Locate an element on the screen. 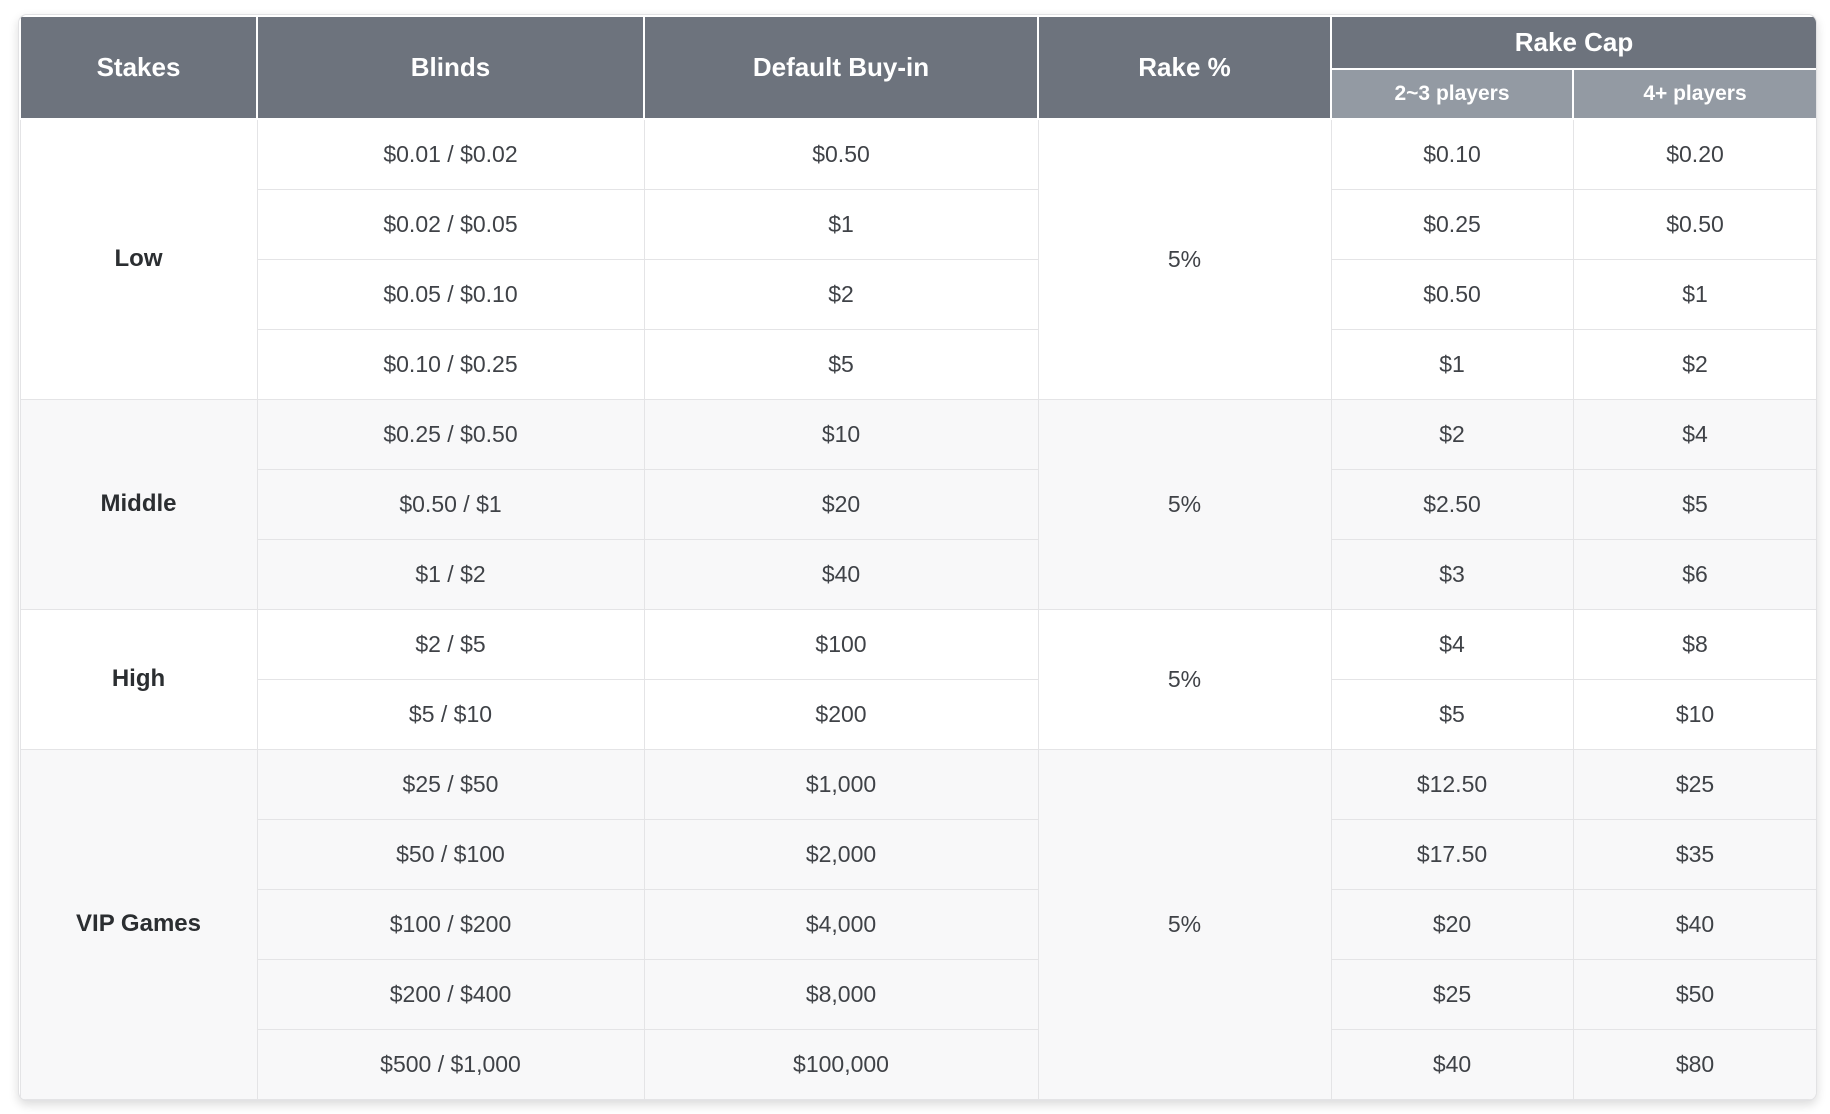 Image resolution: width=1830 pixels, height=1114 pixels. cap-4plus-cell: $2 is located at coordinates (1694, 364).